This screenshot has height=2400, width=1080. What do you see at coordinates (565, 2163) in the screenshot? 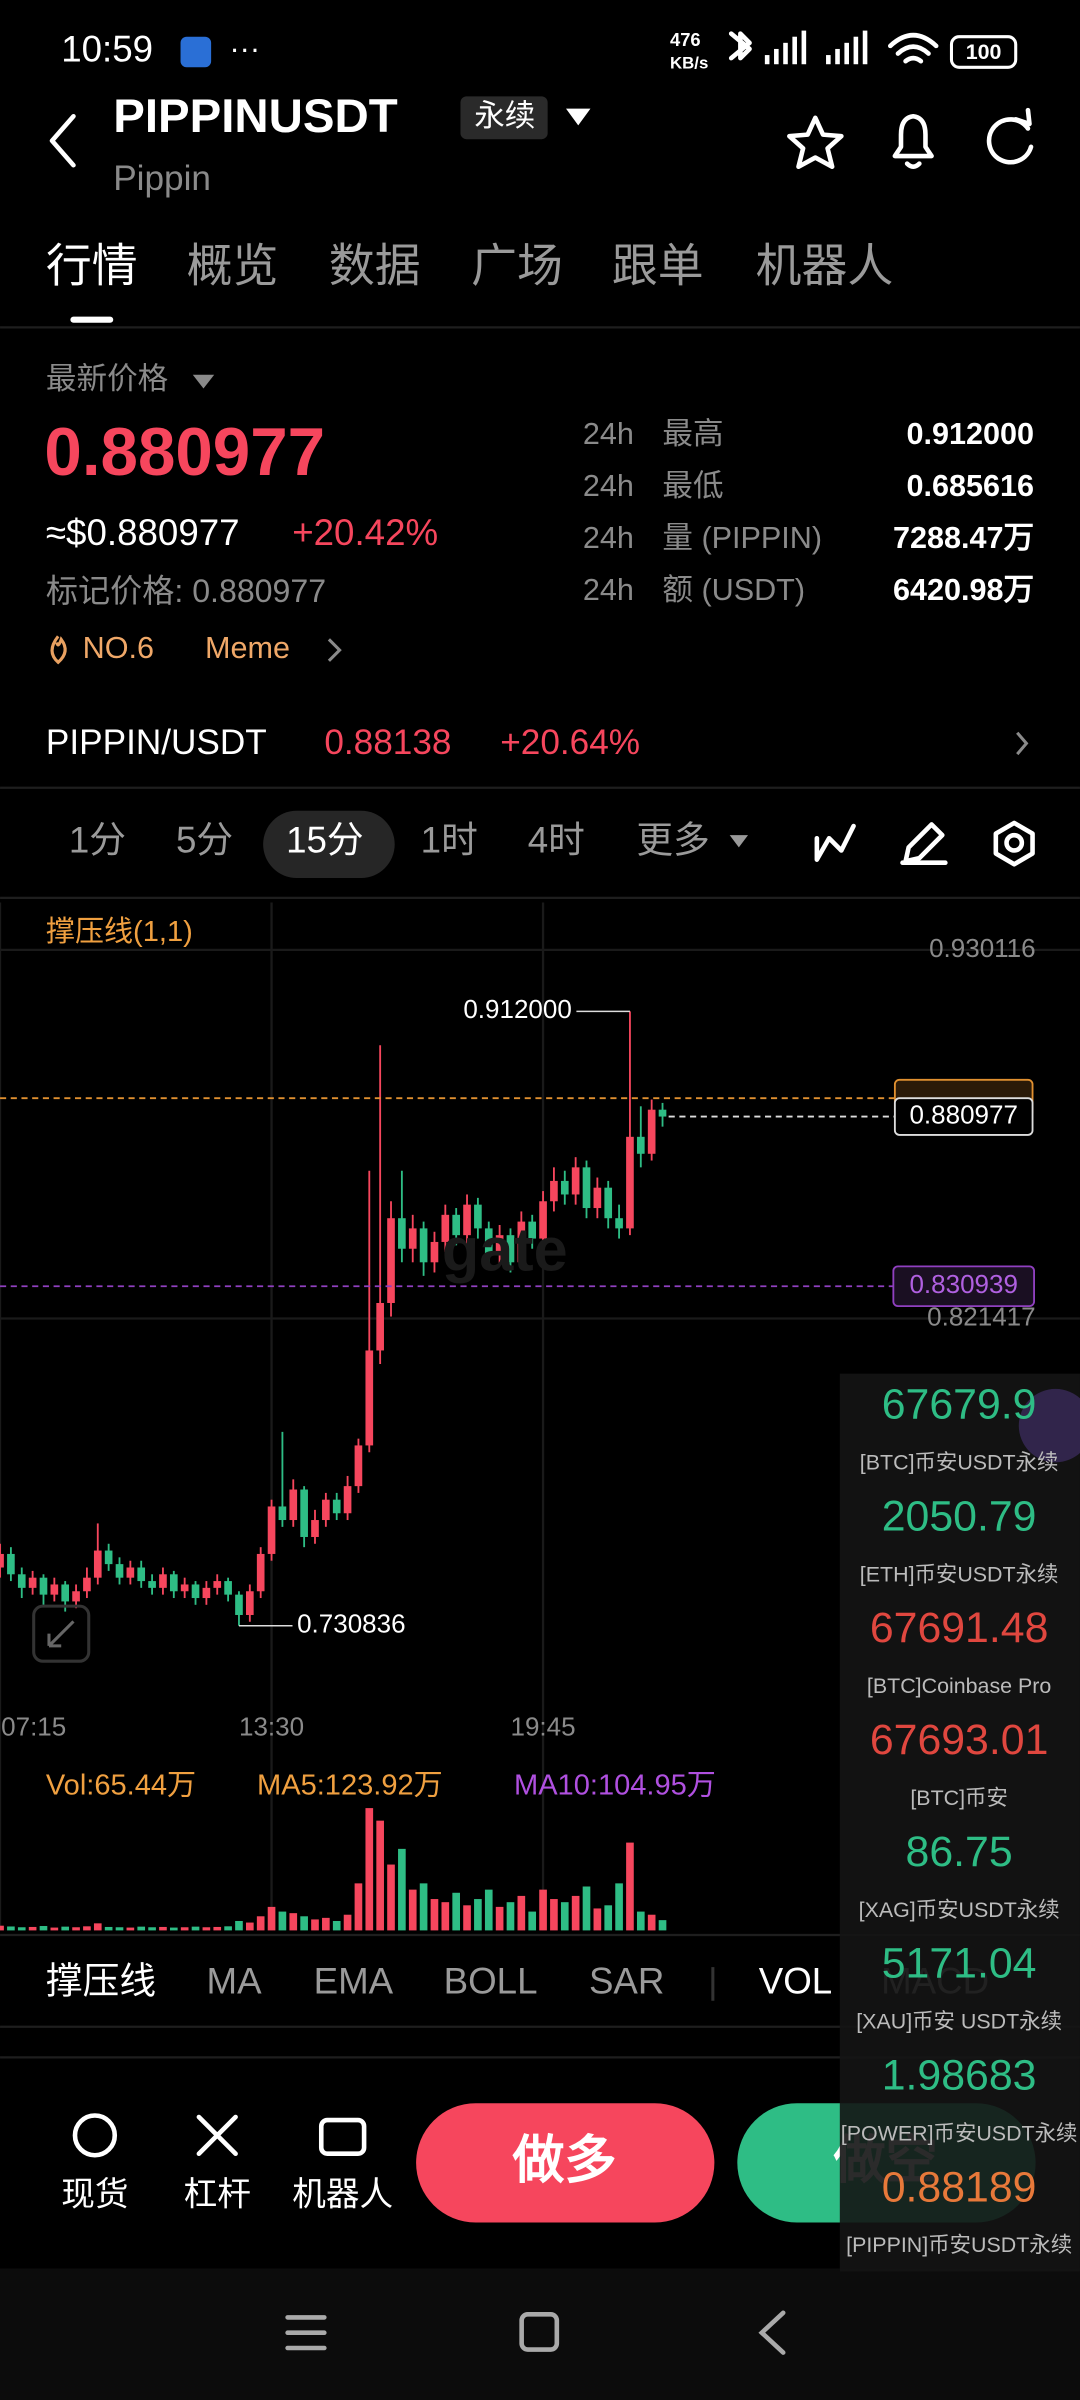
I see `long-button` at bounding box center [565, 2163].